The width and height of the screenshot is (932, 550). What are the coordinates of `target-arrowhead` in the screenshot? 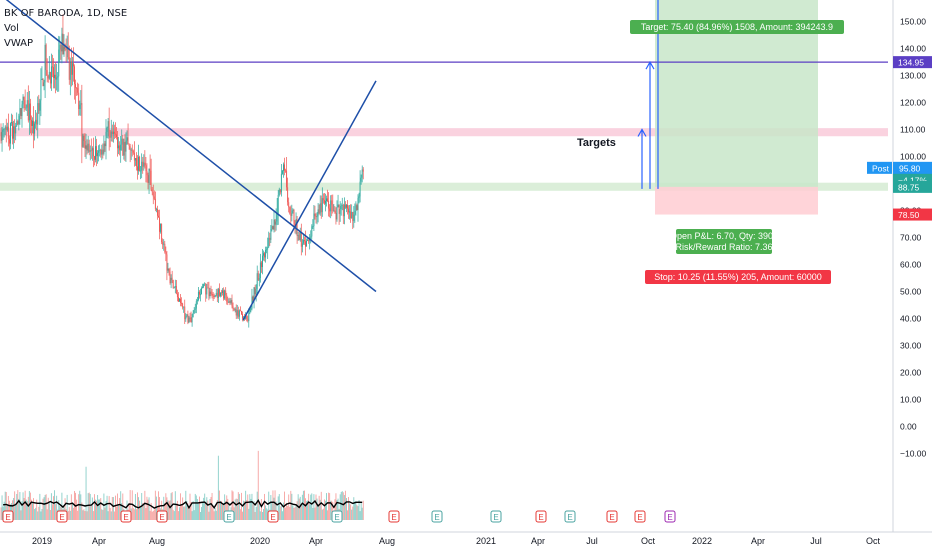 It's located at (650, 65).